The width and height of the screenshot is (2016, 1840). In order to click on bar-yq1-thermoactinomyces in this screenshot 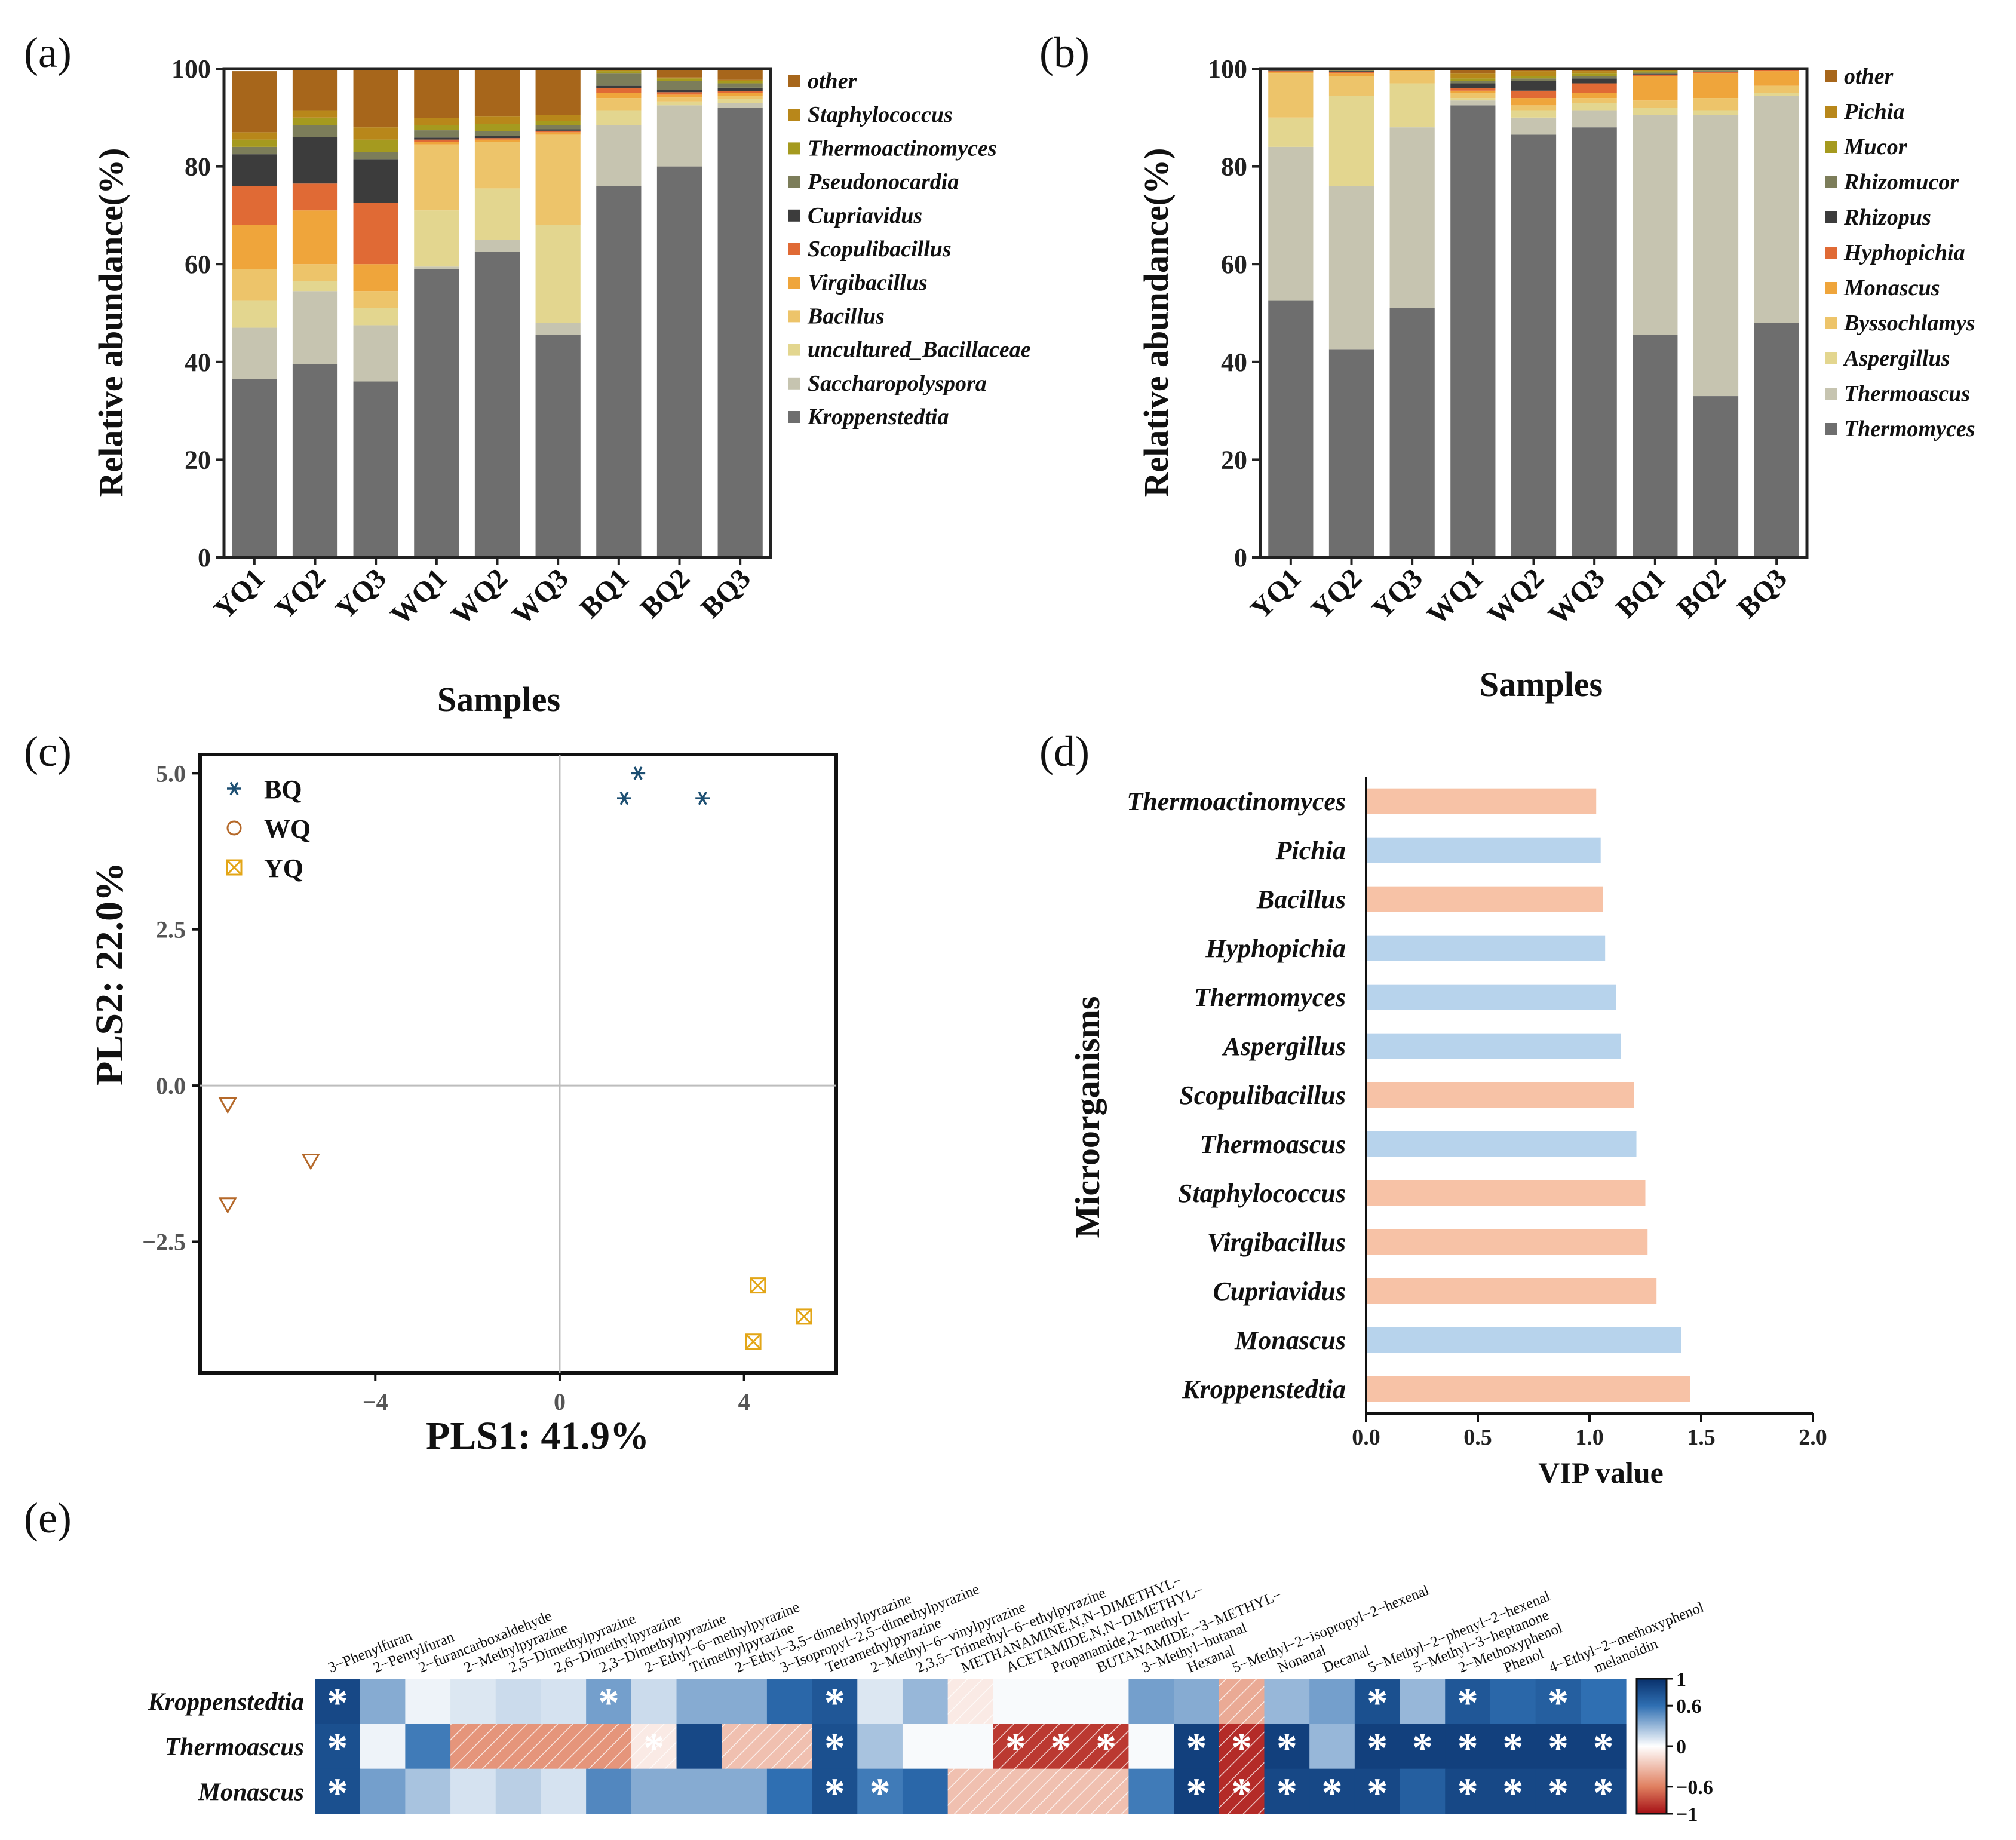, I will do `click(254, 143)`.